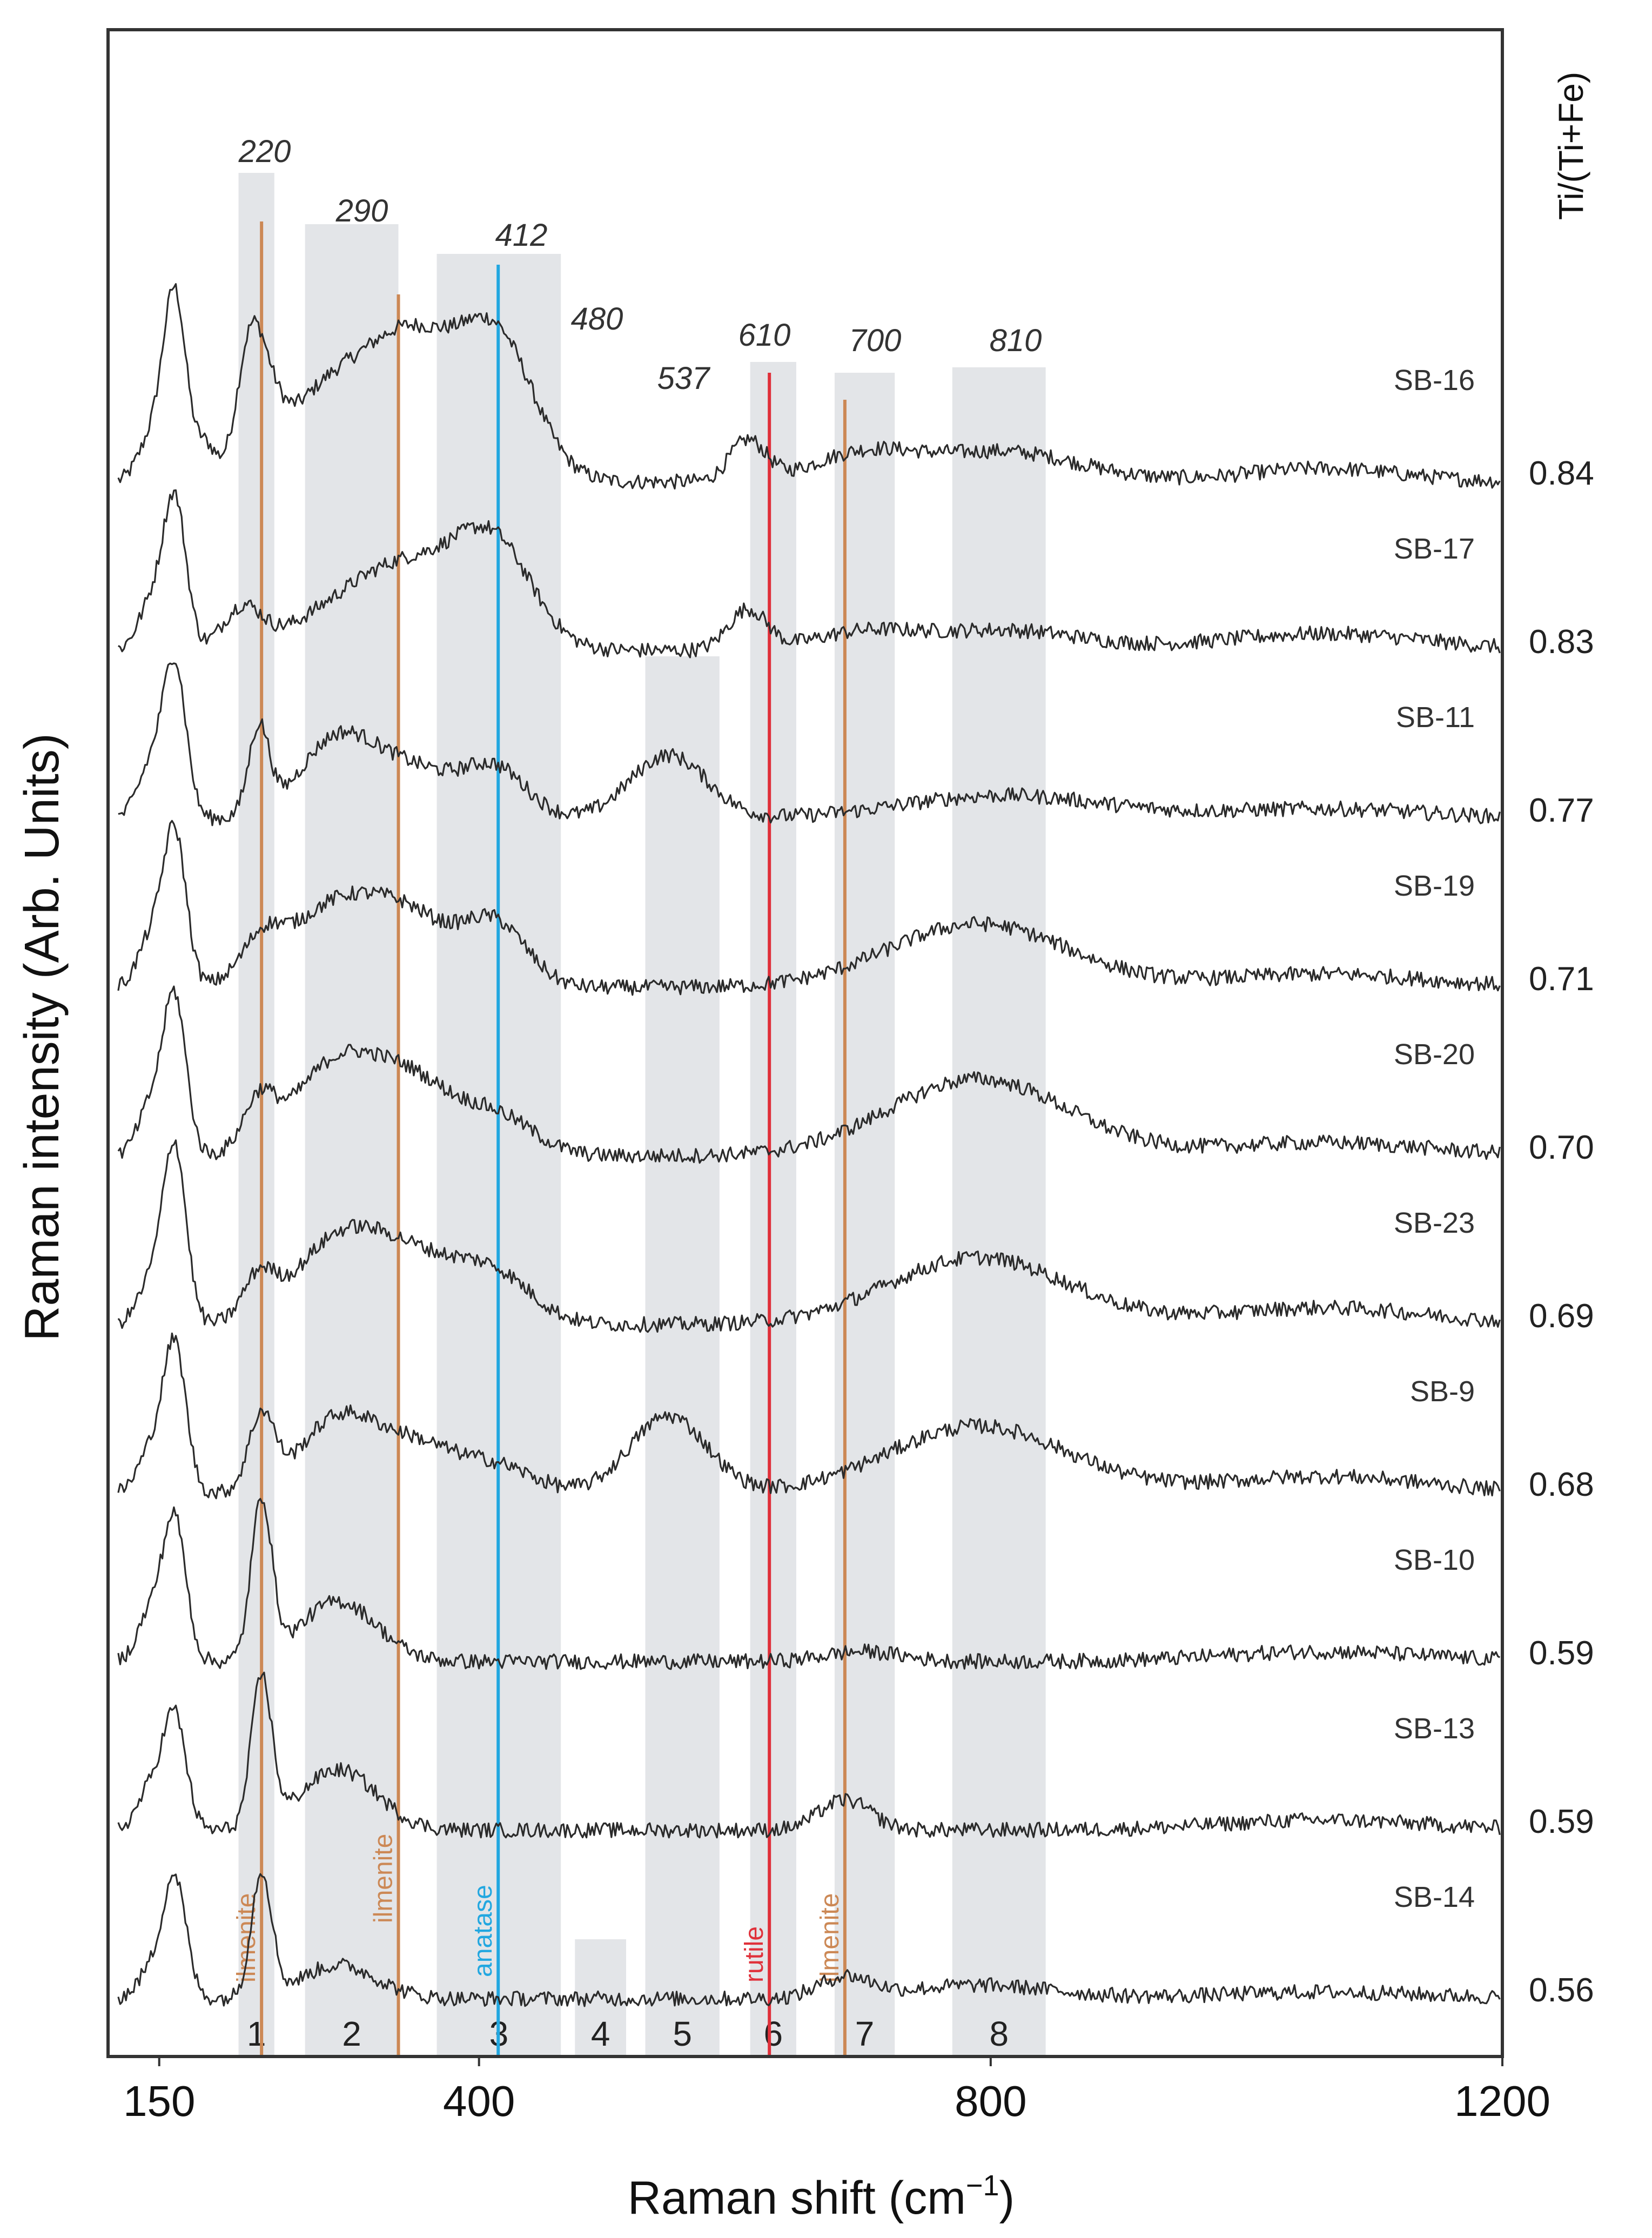 This screenshot has height=2238, width=1652. Describe the element at coordinates (1434, 1223) in the screenshot. I see `series-label-SB-23: SB-23` at that location.